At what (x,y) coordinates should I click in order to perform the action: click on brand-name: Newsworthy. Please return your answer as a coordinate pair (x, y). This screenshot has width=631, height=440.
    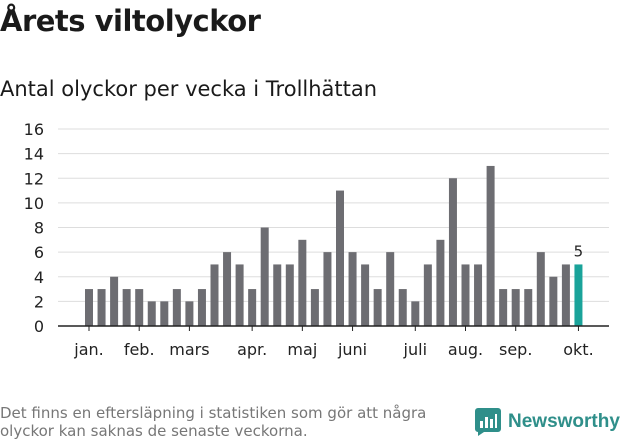
    Looking at the image, I should click on (564, 421).